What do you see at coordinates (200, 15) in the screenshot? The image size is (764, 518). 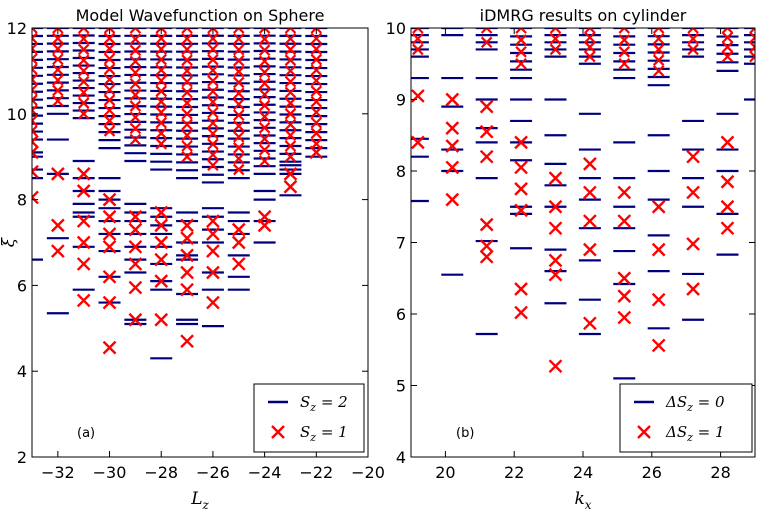 I see `chart-title: Model Wavefunction on Sphere` at bounding box center [200, 15].